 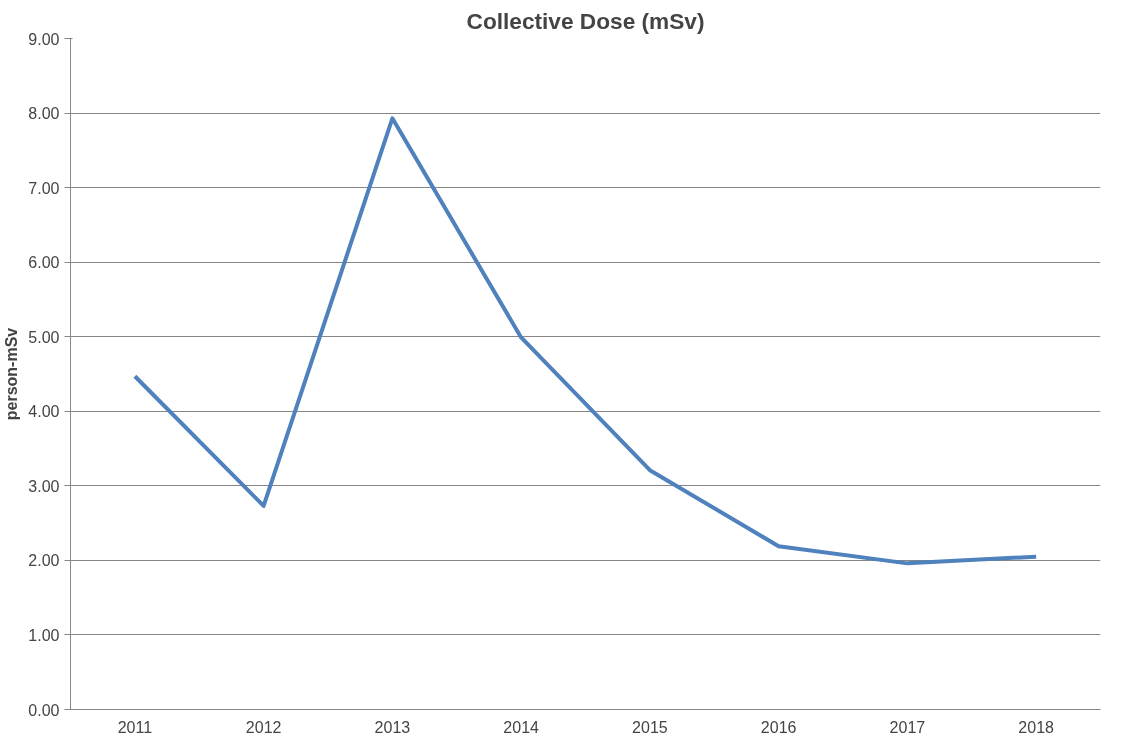 What do you see at coordinates (12, 374) in the screenshot?
I see `y-axis-title: person-mSv` at bounding box center [12, 374].